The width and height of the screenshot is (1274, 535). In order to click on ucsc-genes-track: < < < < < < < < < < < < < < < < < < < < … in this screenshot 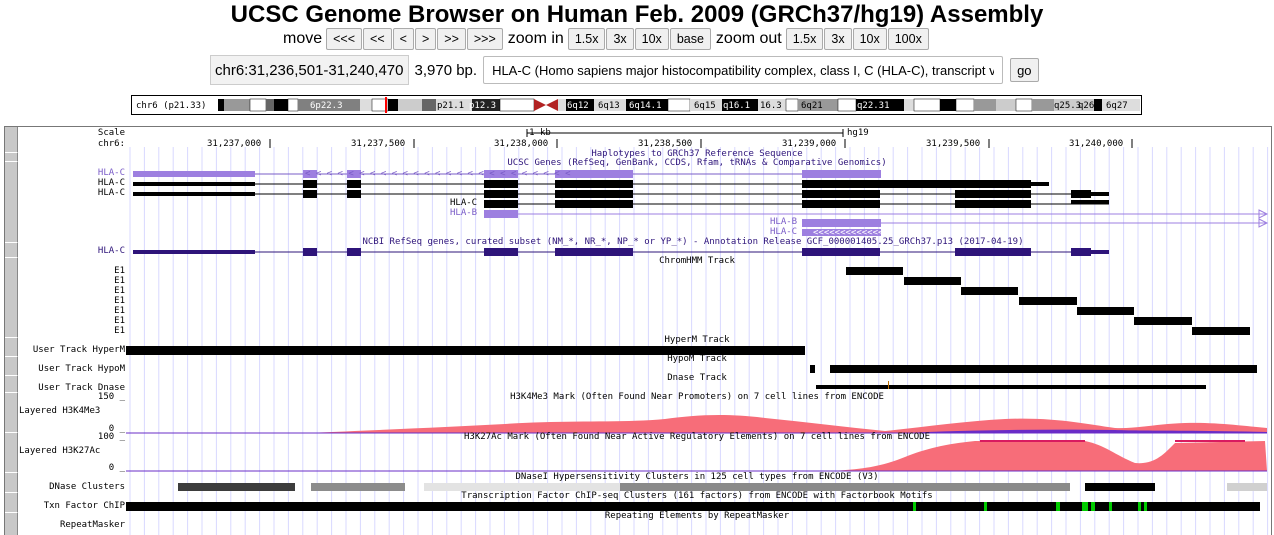, I will do `click(701, 203)`.